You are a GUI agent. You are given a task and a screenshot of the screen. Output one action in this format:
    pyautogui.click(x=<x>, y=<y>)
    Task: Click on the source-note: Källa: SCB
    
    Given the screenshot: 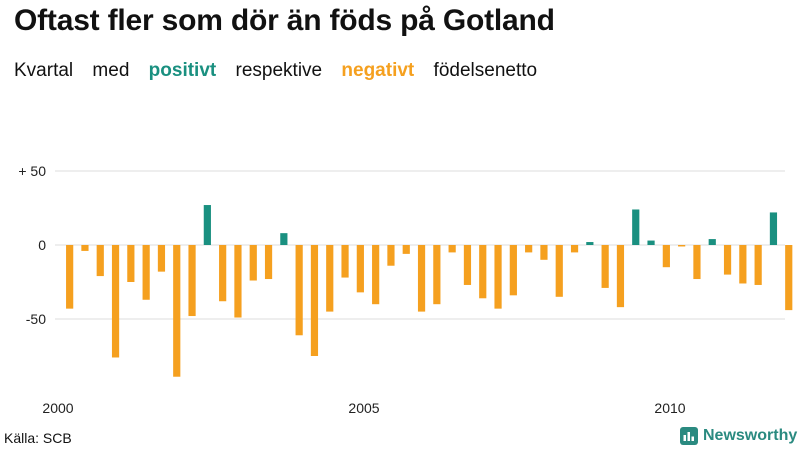 What is the action you would take?
    pyautogui.click(x=38, y=438)
    